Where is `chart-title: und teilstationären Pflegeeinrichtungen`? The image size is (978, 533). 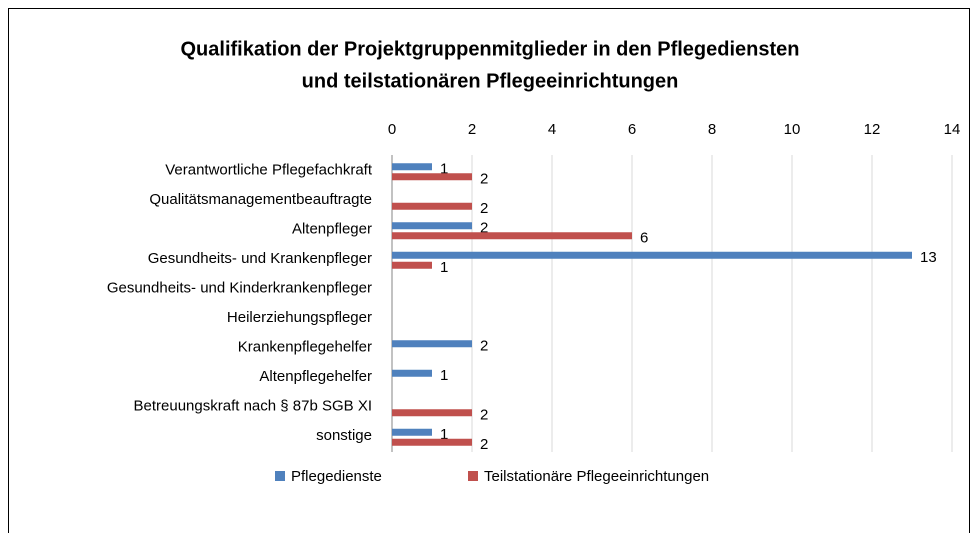 chart-title: und teilstationären Pflegeeinrichtungen is located at coordinates (490, 81).